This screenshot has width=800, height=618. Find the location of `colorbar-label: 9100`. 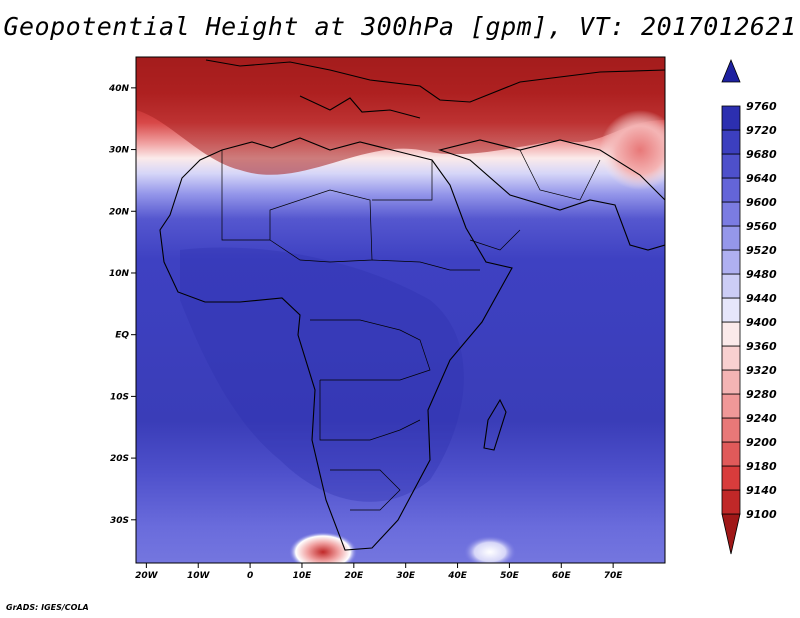

colorbar-label: 9100 is located at coordinates (761, 514).